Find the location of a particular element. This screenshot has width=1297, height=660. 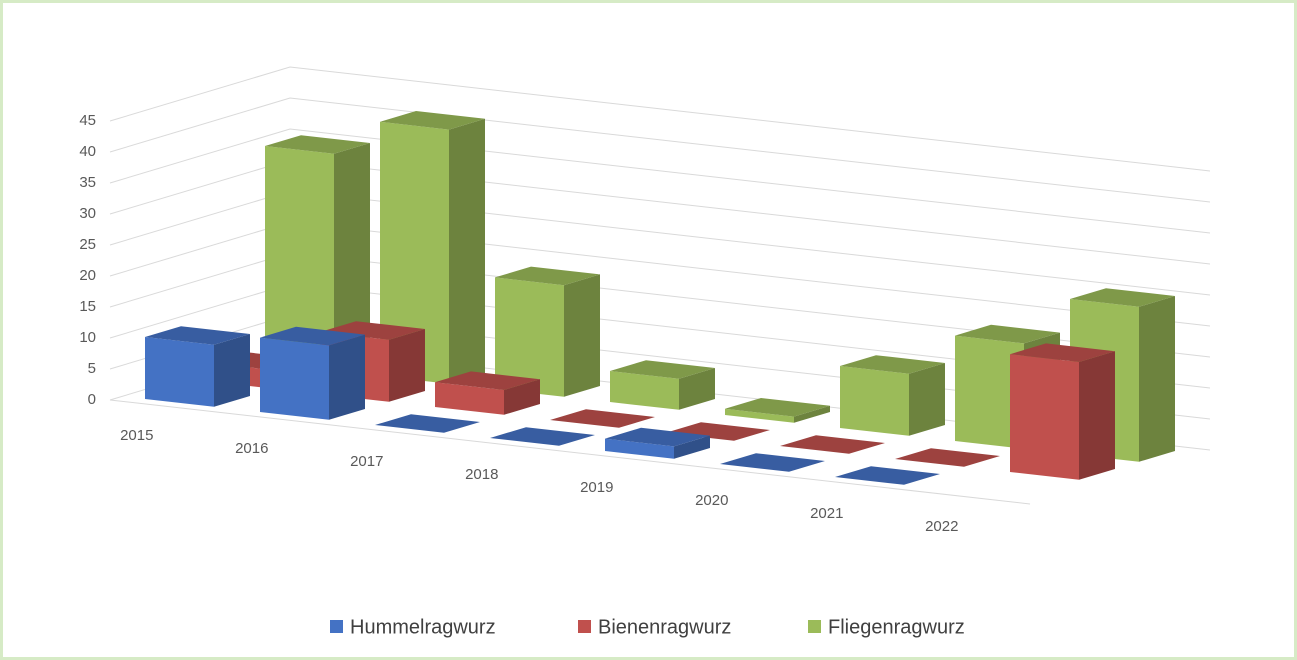

y-tick-label: 40 is located at coordinates (87, 151).